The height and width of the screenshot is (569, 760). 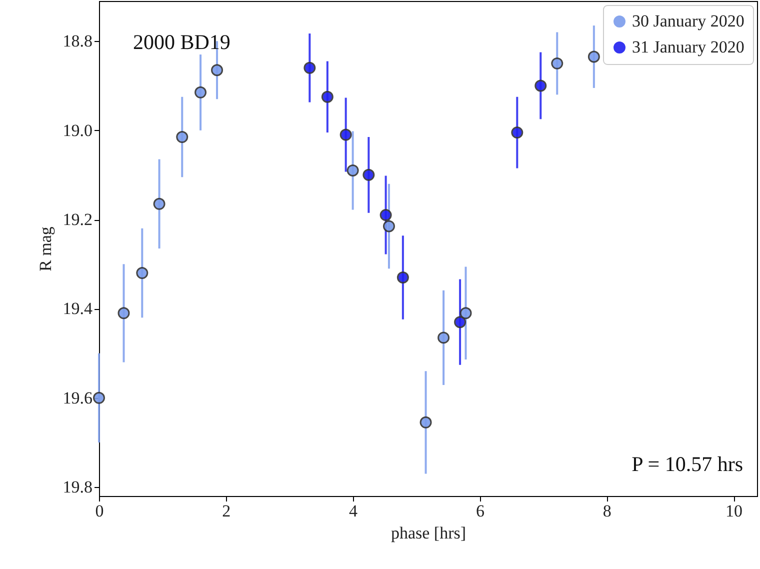 I want to click on x-tick-label: 8, so click(x=607, y=511).